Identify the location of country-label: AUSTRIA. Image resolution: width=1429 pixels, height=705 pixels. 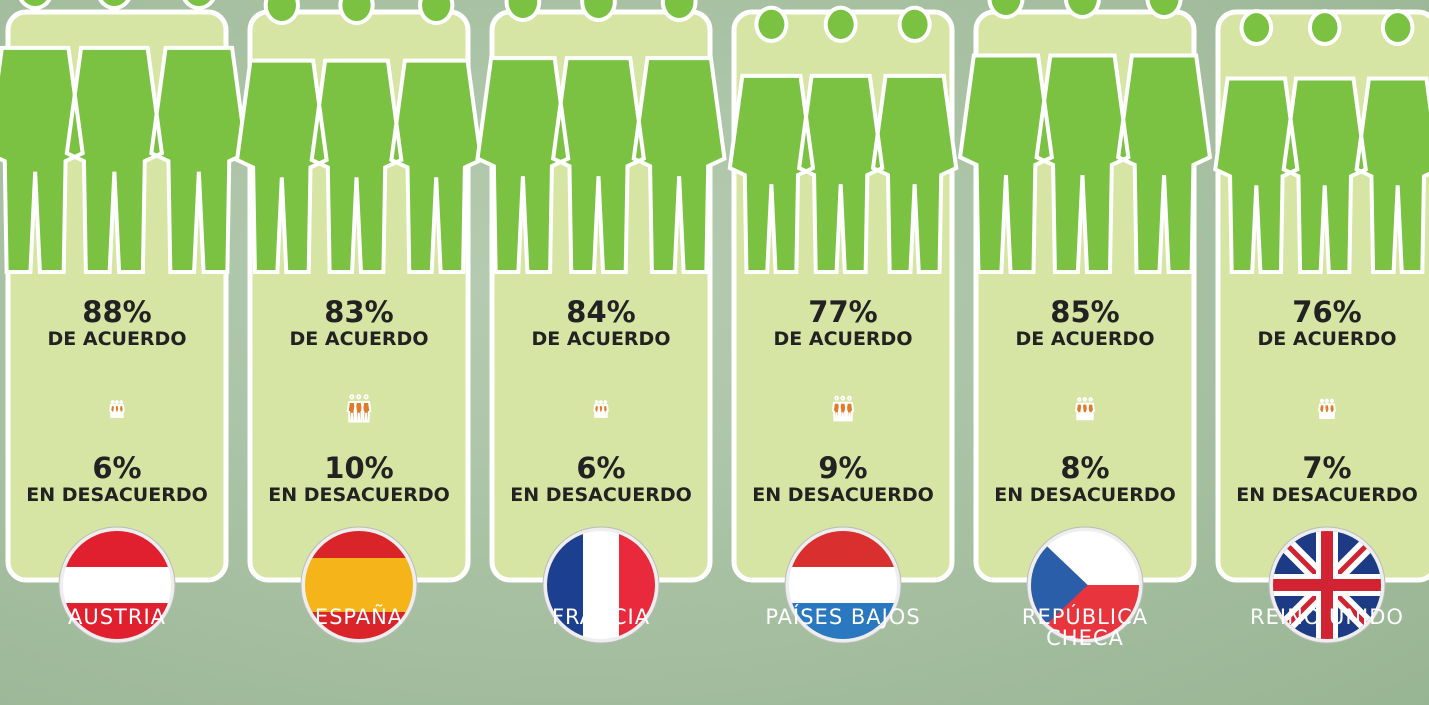
(117, 617).